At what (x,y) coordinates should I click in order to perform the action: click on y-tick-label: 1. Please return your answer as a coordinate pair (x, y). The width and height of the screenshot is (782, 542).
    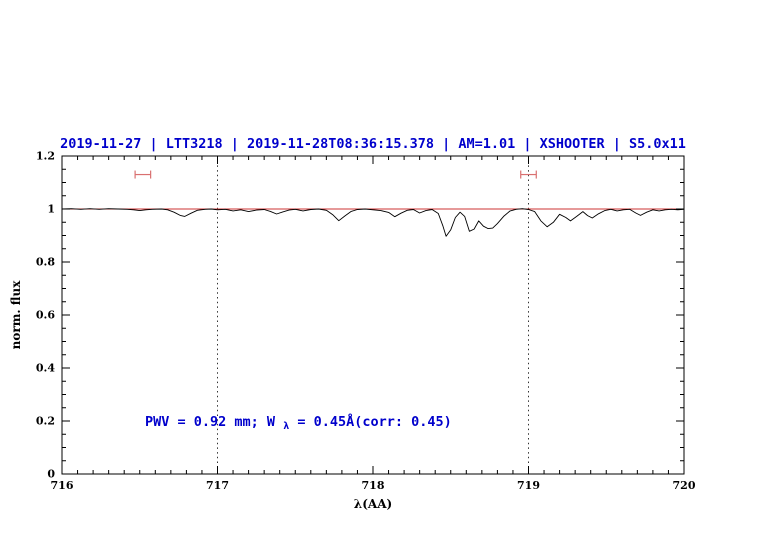
    Looking at the image, I should click on (51, 209).